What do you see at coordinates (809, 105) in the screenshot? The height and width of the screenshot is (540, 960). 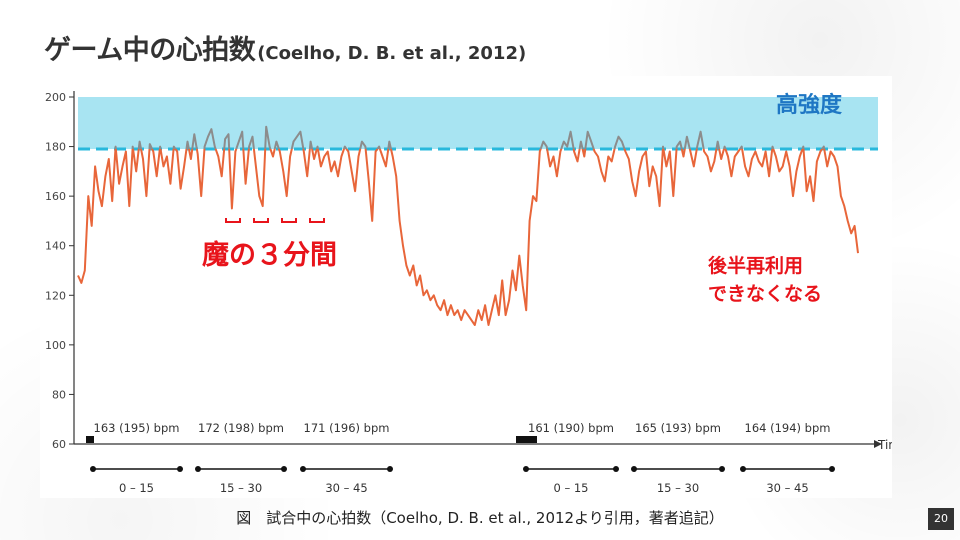 I see `annotation-high-intensity: 高強度` at bounding box center [809, 105].